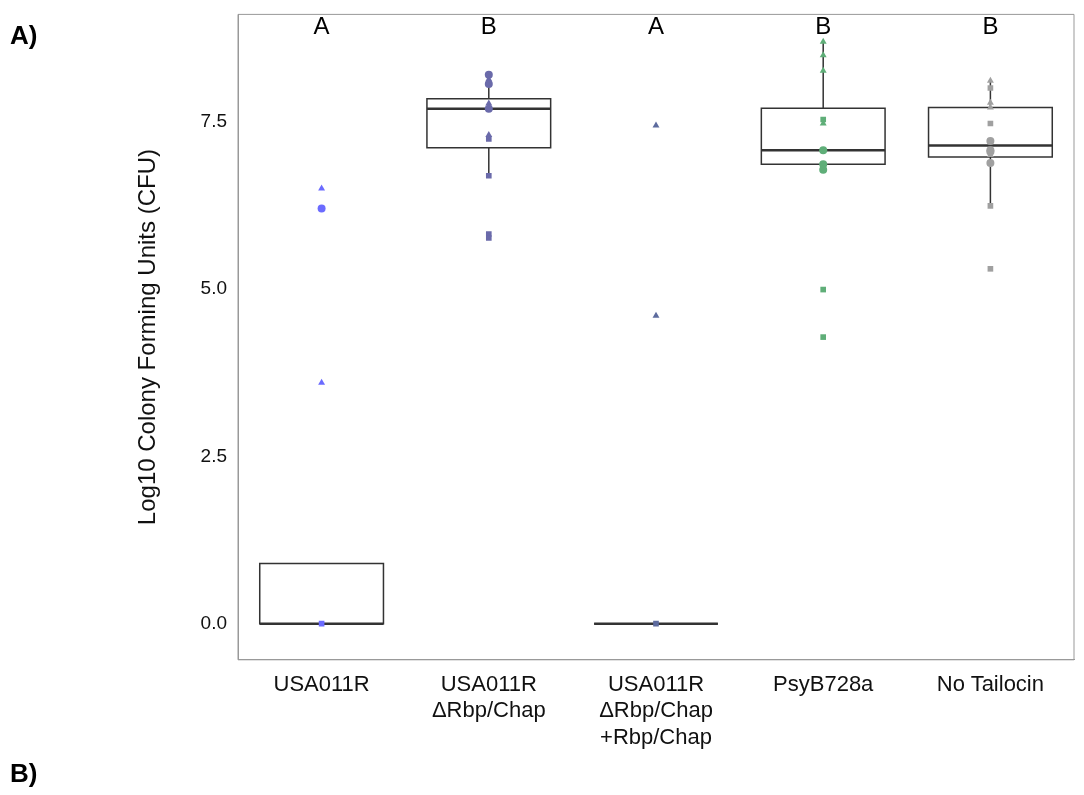  I want to click on x-tick-label: USA011R, so click(321, 684).